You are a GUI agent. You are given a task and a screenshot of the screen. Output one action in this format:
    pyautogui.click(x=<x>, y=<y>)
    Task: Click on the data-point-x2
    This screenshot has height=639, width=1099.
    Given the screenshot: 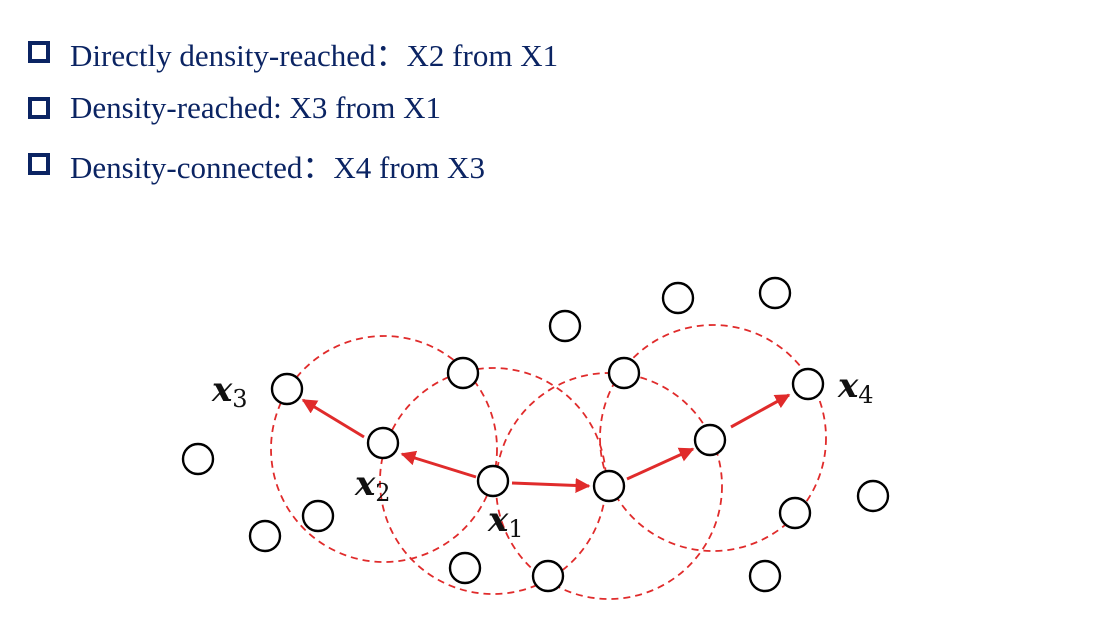 What is the action you would take?
    pyautogui.click(x=383, y=443)
    